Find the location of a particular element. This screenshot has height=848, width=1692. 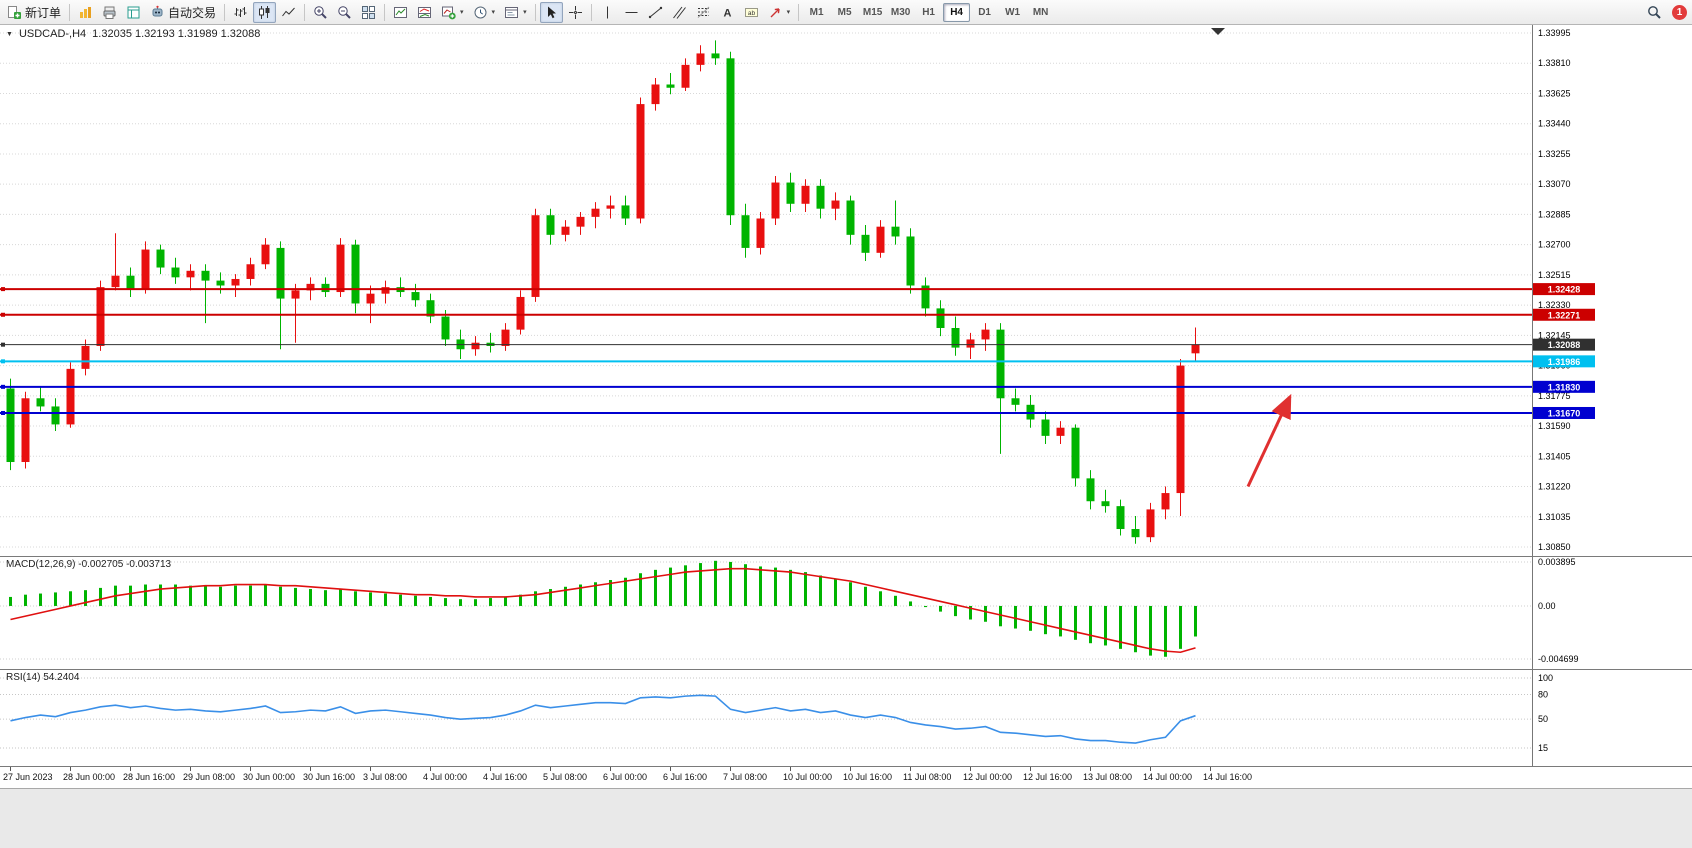

timeframe-button-M15: M15 is located at coordinates (872, 12).